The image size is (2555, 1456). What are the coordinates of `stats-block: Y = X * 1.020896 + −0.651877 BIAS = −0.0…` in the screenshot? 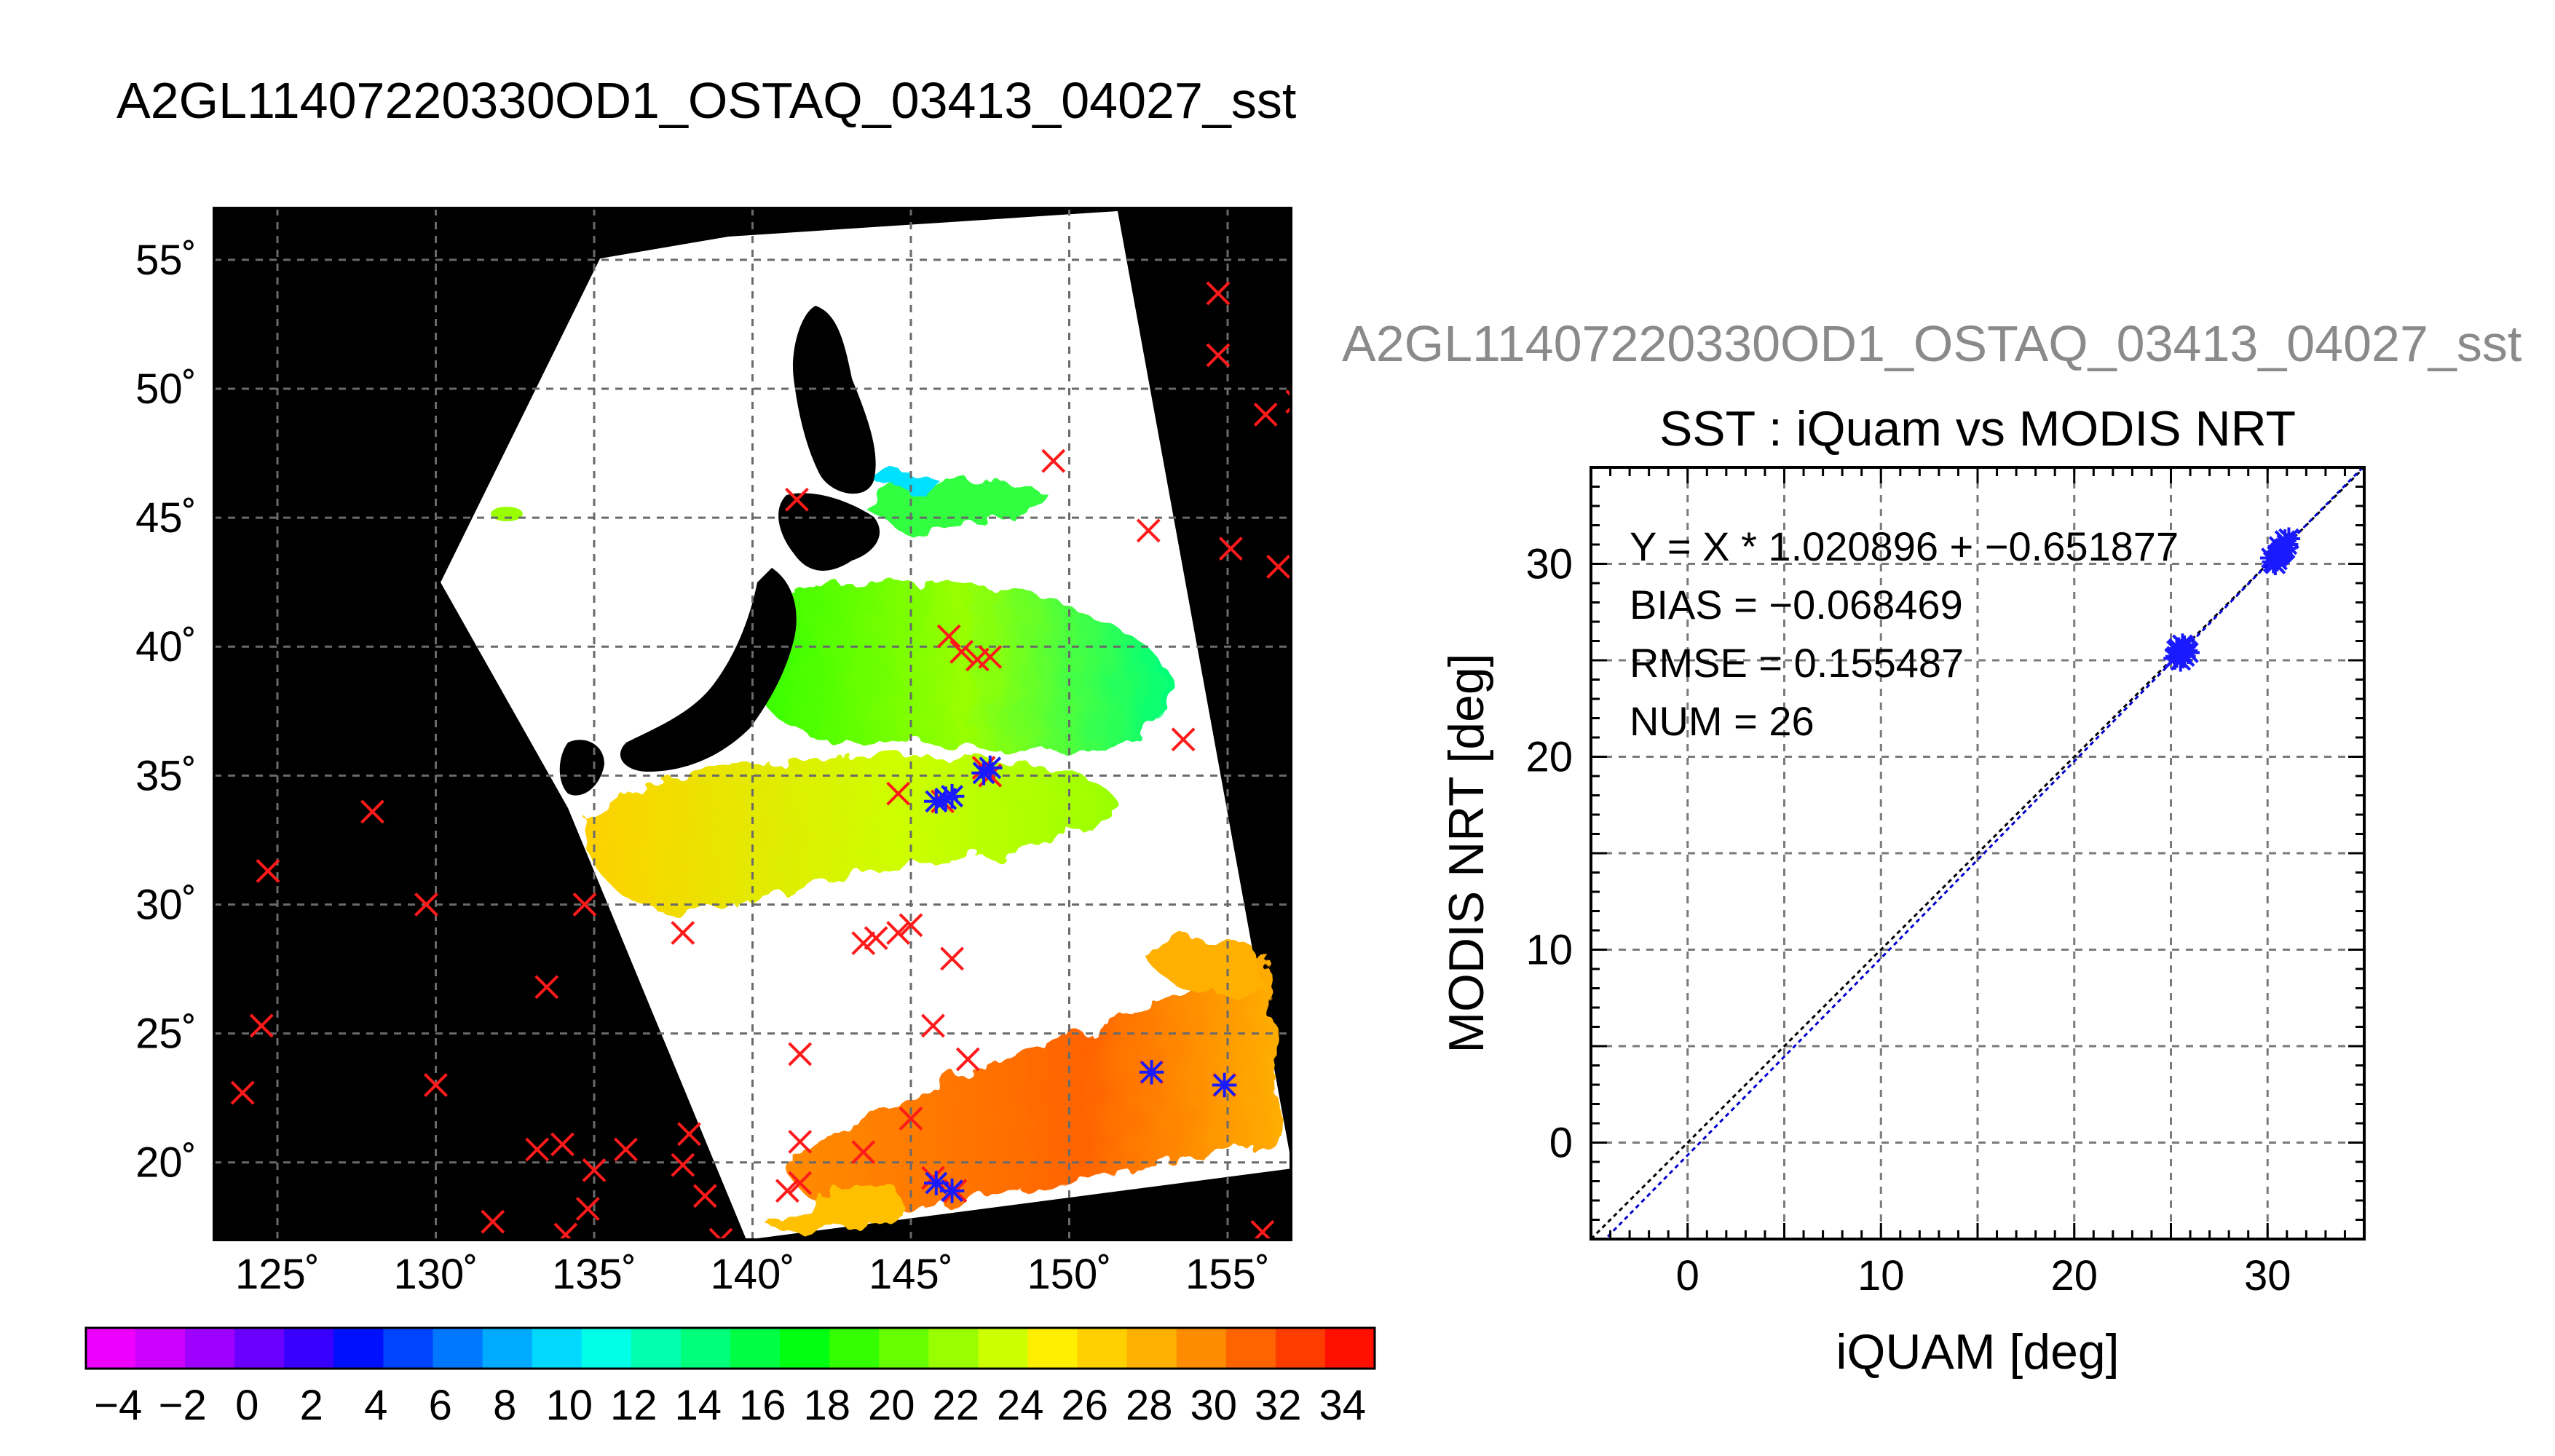 It's located at (1904, 633).